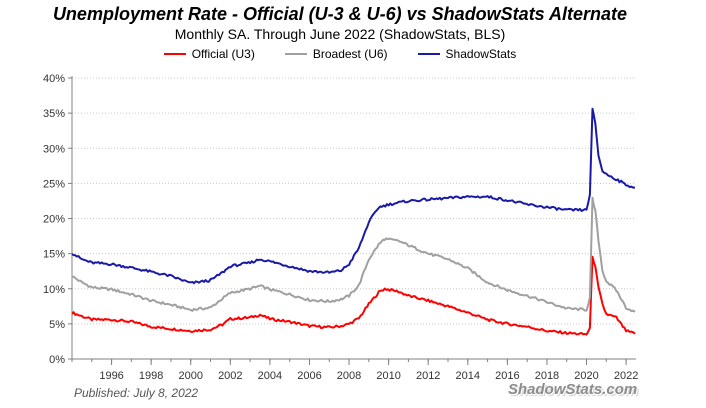 The image size is (706, 408). I want to click on y-tick-label: 40%, so click(54, 79).